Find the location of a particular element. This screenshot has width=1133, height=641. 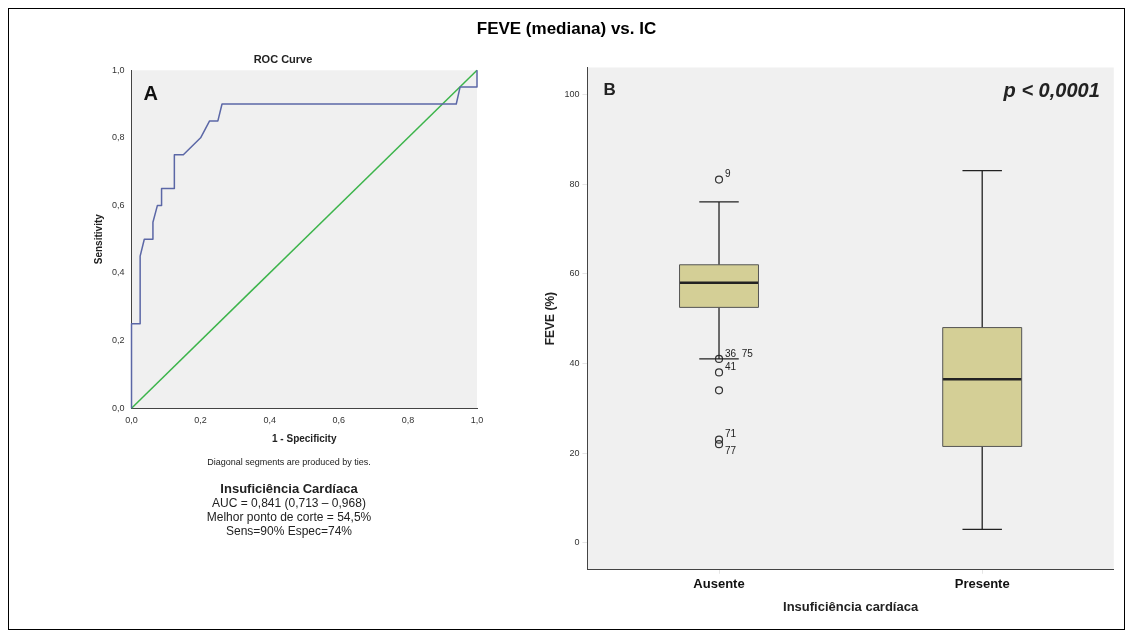

y-tick-label: 40 is located at coordinates (574, 362).